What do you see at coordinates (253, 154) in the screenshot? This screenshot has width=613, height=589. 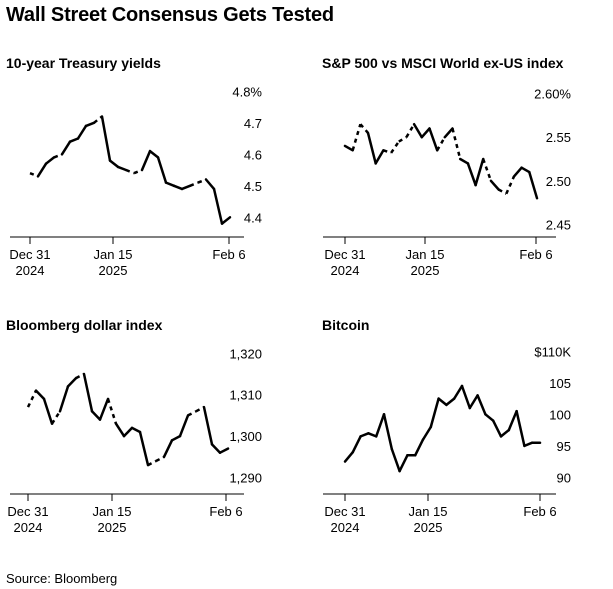 I see `y-tick-label: 4.6` at bounding box center [253, 154].